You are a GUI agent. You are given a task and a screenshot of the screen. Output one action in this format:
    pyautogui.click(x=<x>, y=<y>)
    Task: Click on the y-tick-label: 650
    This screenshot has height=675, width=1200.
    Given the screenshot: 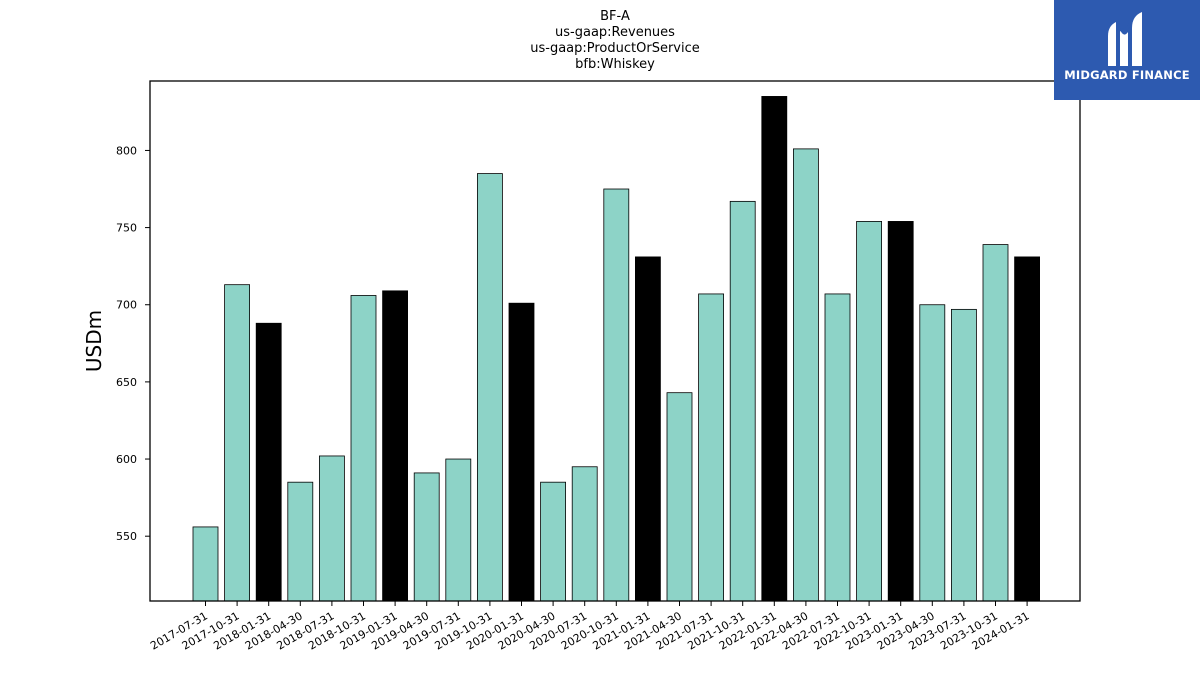 What is the action you would take?
    pyautogui.click(x=126, y=382)
    